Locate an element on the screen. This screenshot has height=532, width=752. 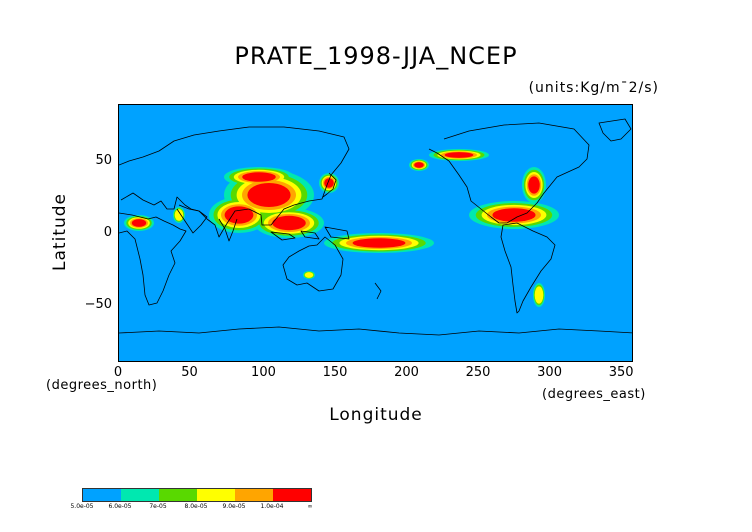
plot-title: PRATE_1998-JJA_NCEP is located at coordinates (376, 56).